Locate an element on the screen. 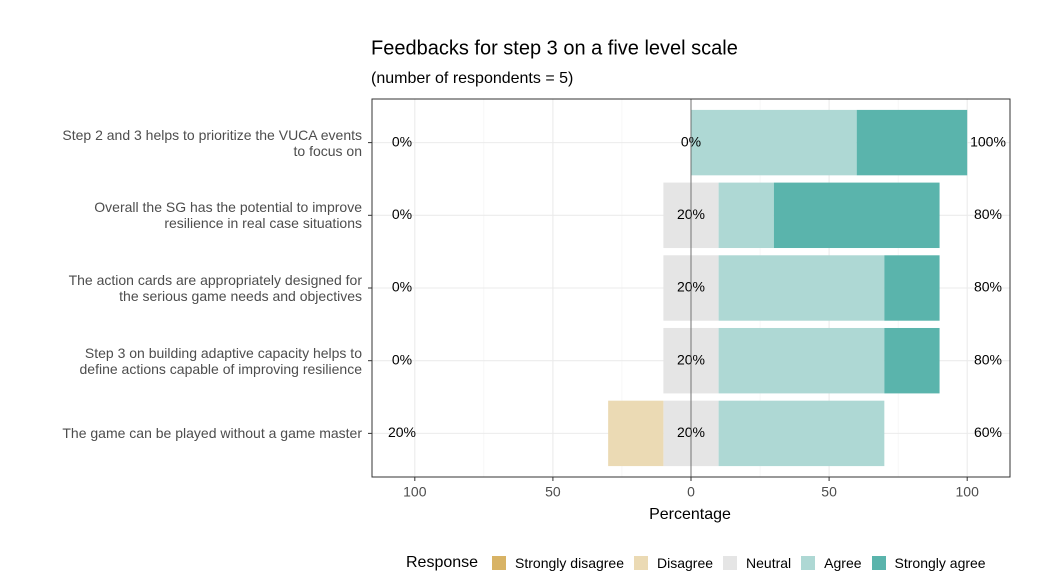 Image resolution: width=1048 pixels, height=580 pixels. legend-label: Neutral is located at coordinates (769, 563).